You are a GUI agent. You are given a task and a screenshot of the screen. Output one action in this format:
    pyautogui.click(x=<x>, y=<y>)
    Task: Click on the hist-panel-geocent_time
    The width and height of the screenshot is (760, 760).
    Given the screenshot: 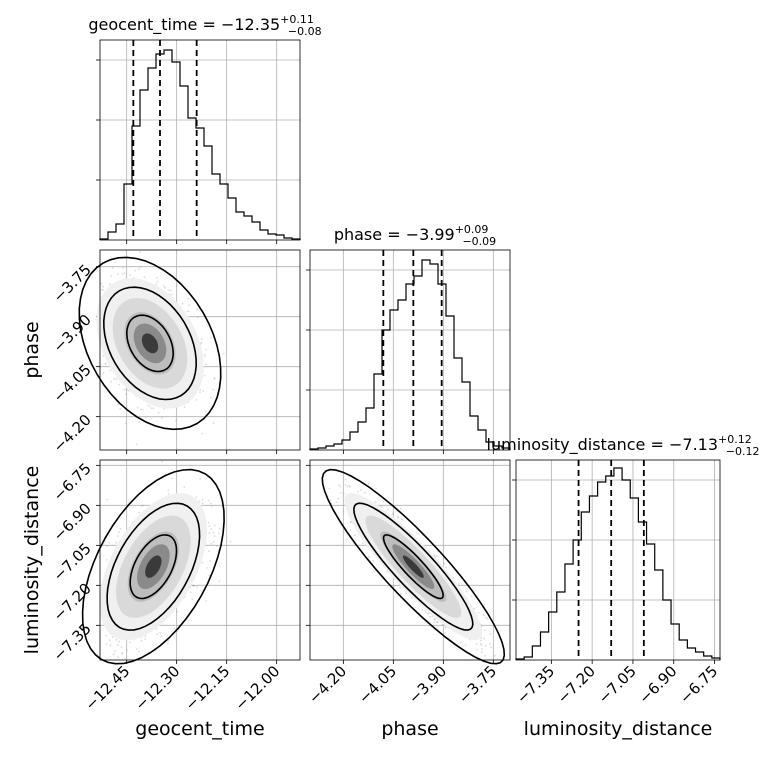 What is the action you would take?
    pyautogui.click(x=198, y=141)
    